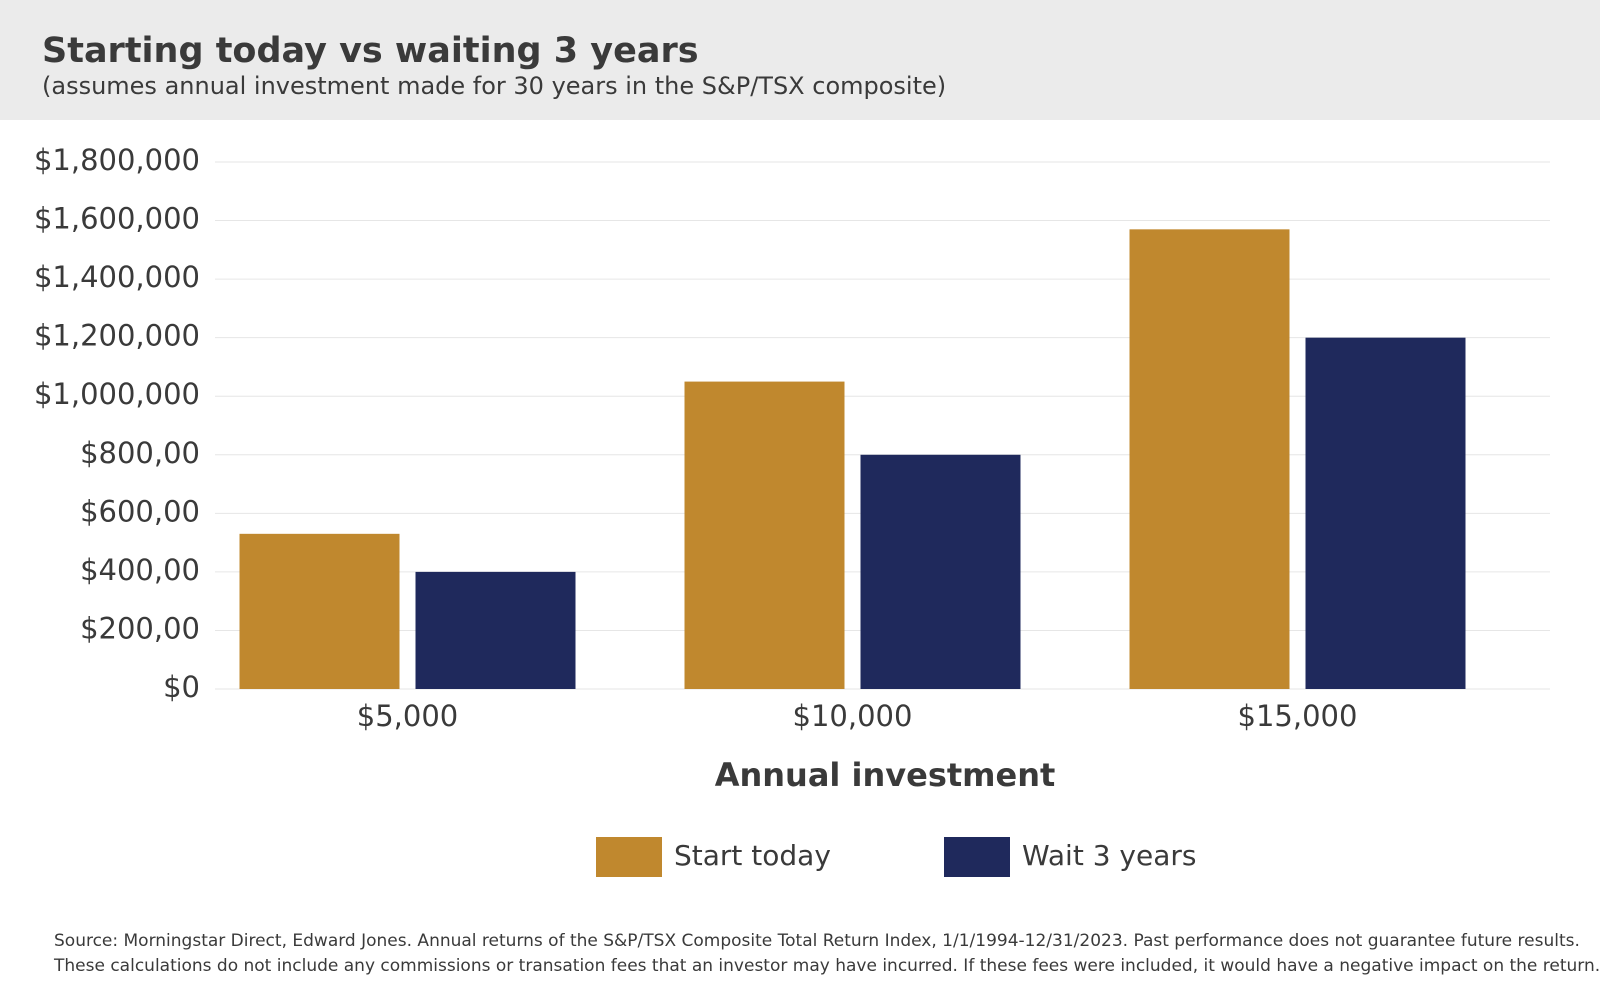 The image size is (1600, 990). I want to click on y-tick-label: $1,600,000, so click(117, 219).